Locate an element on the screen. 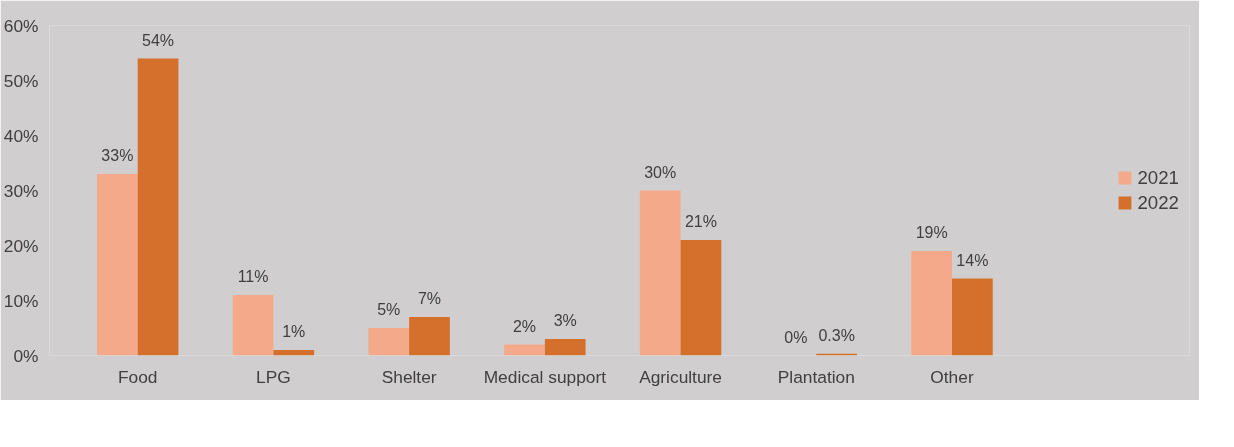 Image resolution: width=1234 pixels, height=447 pixels. text: 11% is located at coordinates (253, 276).